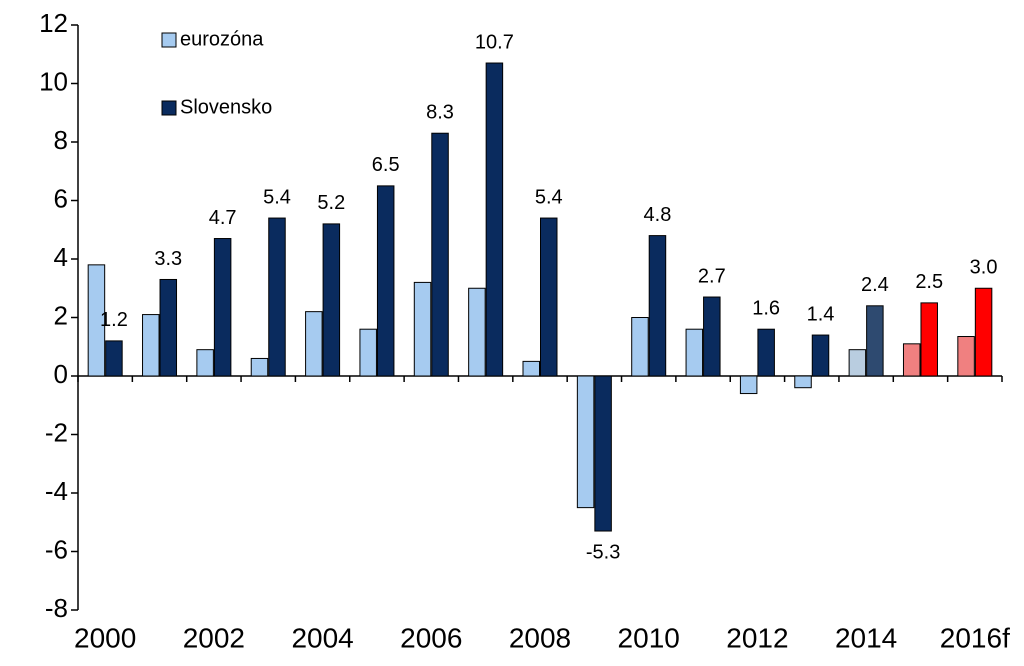  I want to click on x-tick-label: 2006, so click(431, 637).